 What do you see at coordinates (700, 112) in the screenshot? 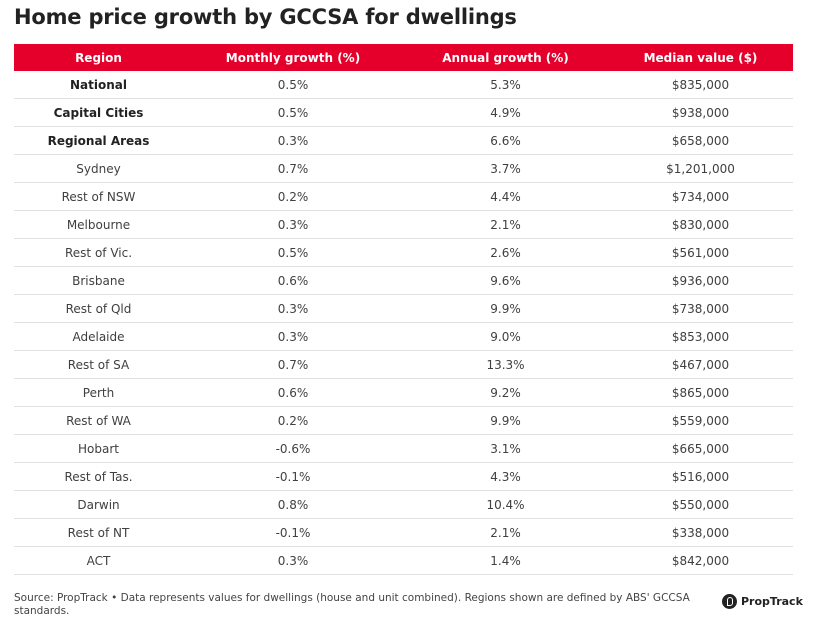
I see `cell-median-value: $938,000` at bounding box center [700, 112].